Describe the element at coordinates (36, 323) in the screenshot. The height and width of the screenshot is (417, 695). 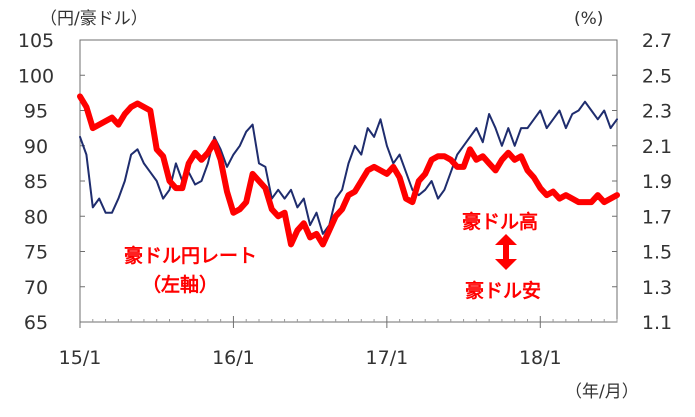
I see `left-tick-label: 65` at that location.